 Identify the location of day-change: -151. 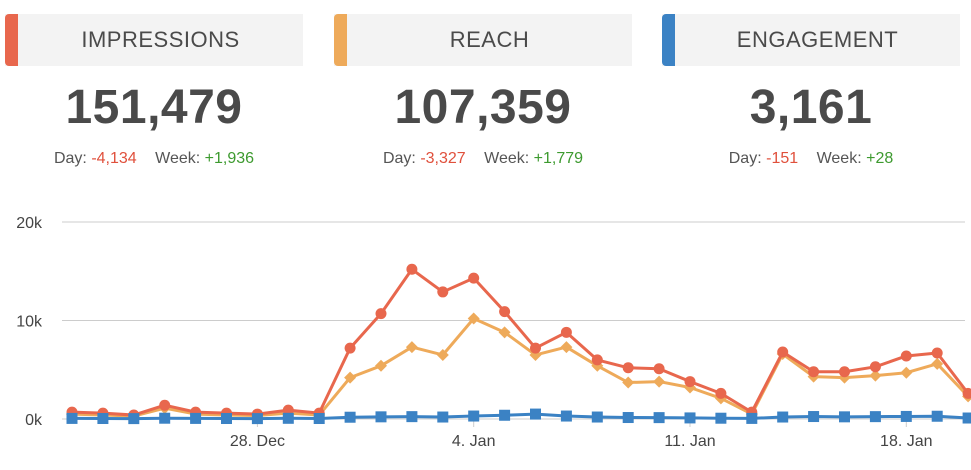
(782, 158).